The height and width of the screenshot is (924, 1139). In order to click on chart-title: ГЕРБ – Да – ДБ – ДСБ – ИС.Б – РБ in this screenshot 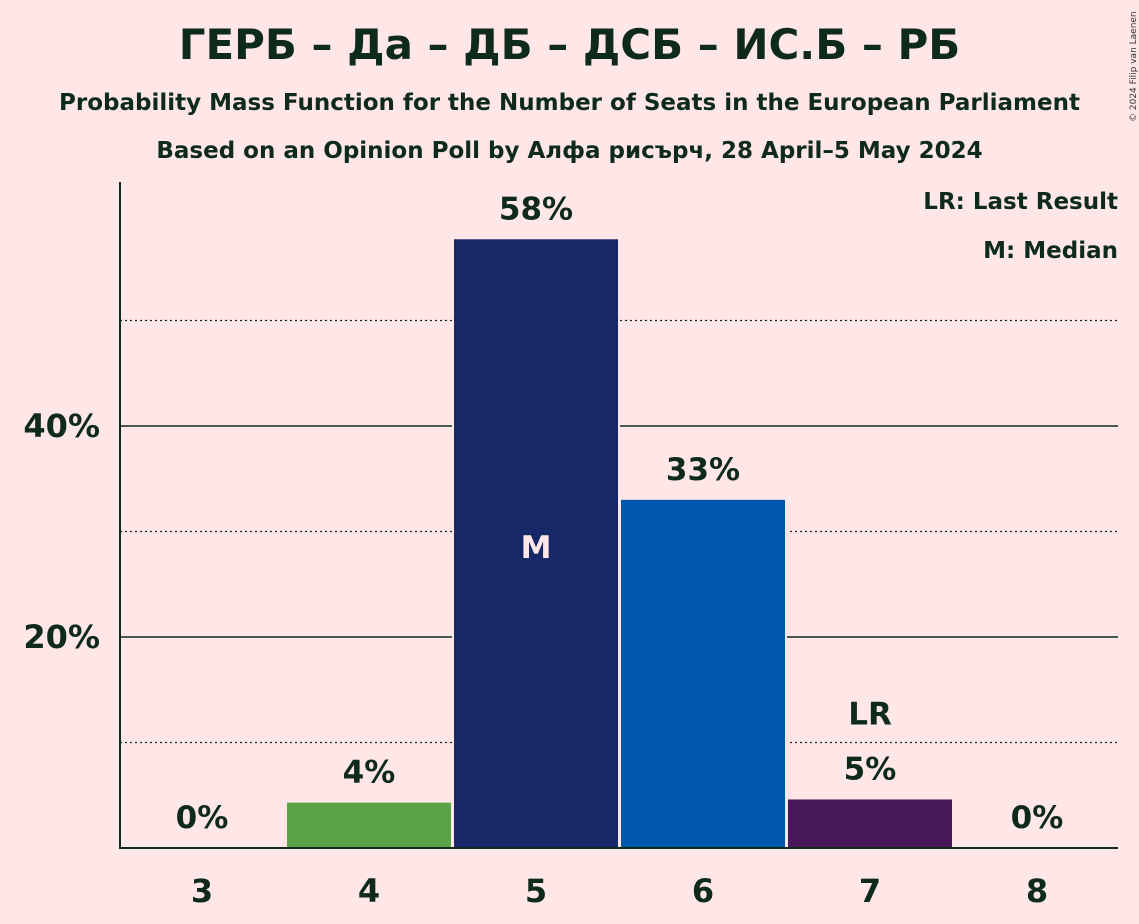, I will do `click(569, 44)`.